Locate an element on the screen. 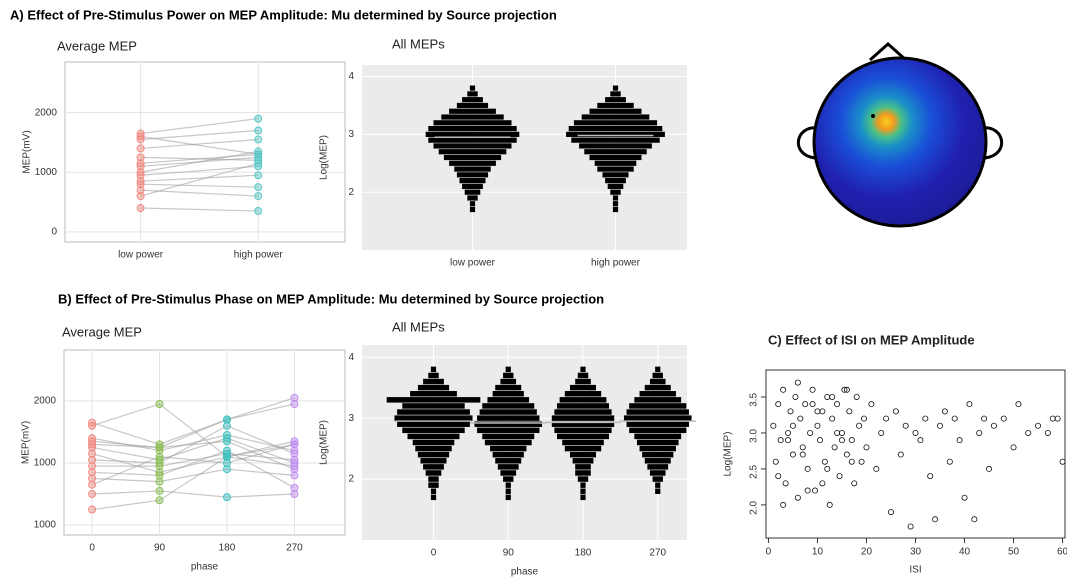 Image resolution: width=1067 pixels, height=577 pixels. x-tick-label: 90 is located at coordinates (160, 548).